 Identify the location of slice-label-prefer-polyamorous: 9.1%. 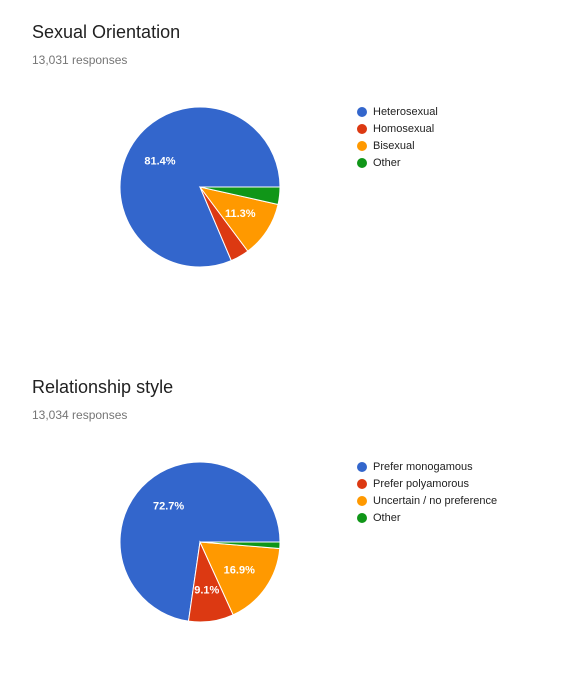
(206, 591).